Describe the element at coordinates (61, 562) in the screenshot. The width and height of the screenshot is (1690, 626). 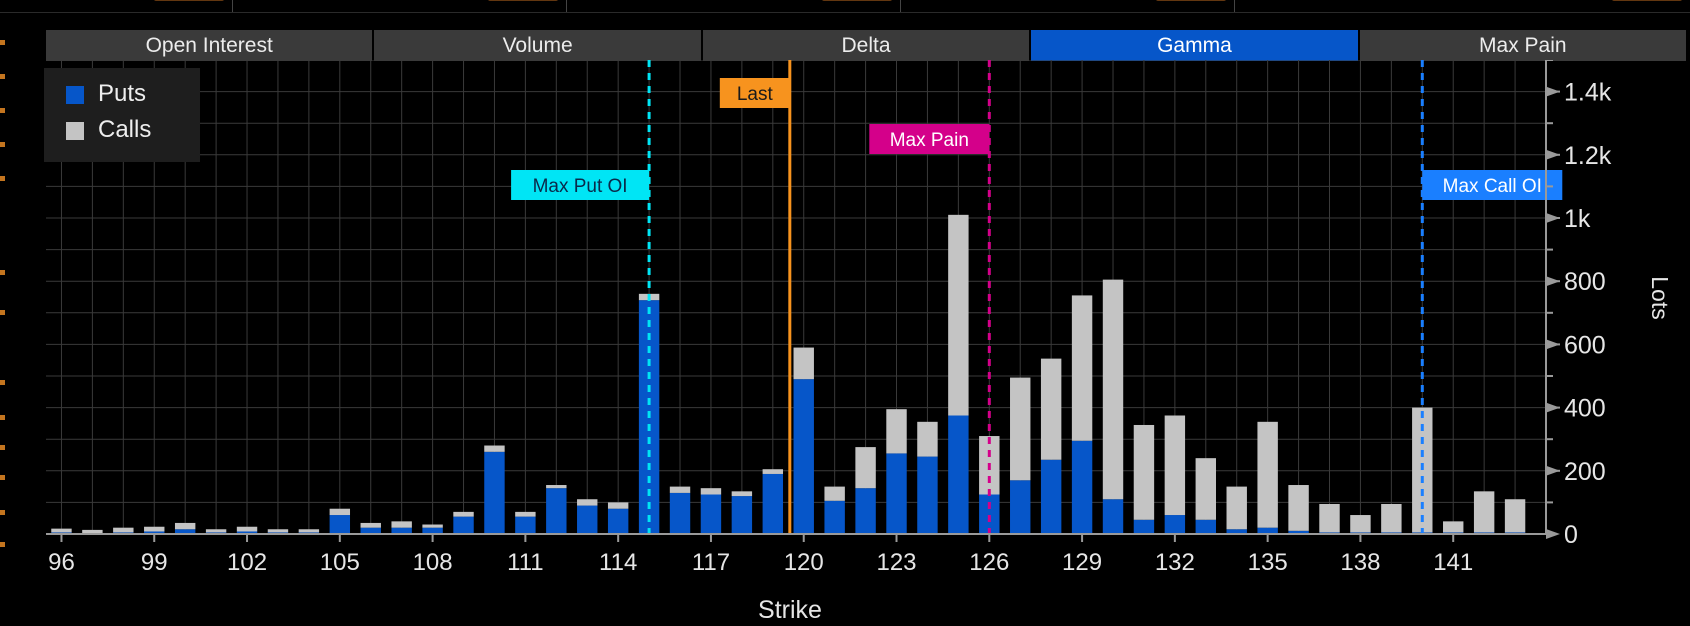
I see `x-tick-label-96: 96` at that location.